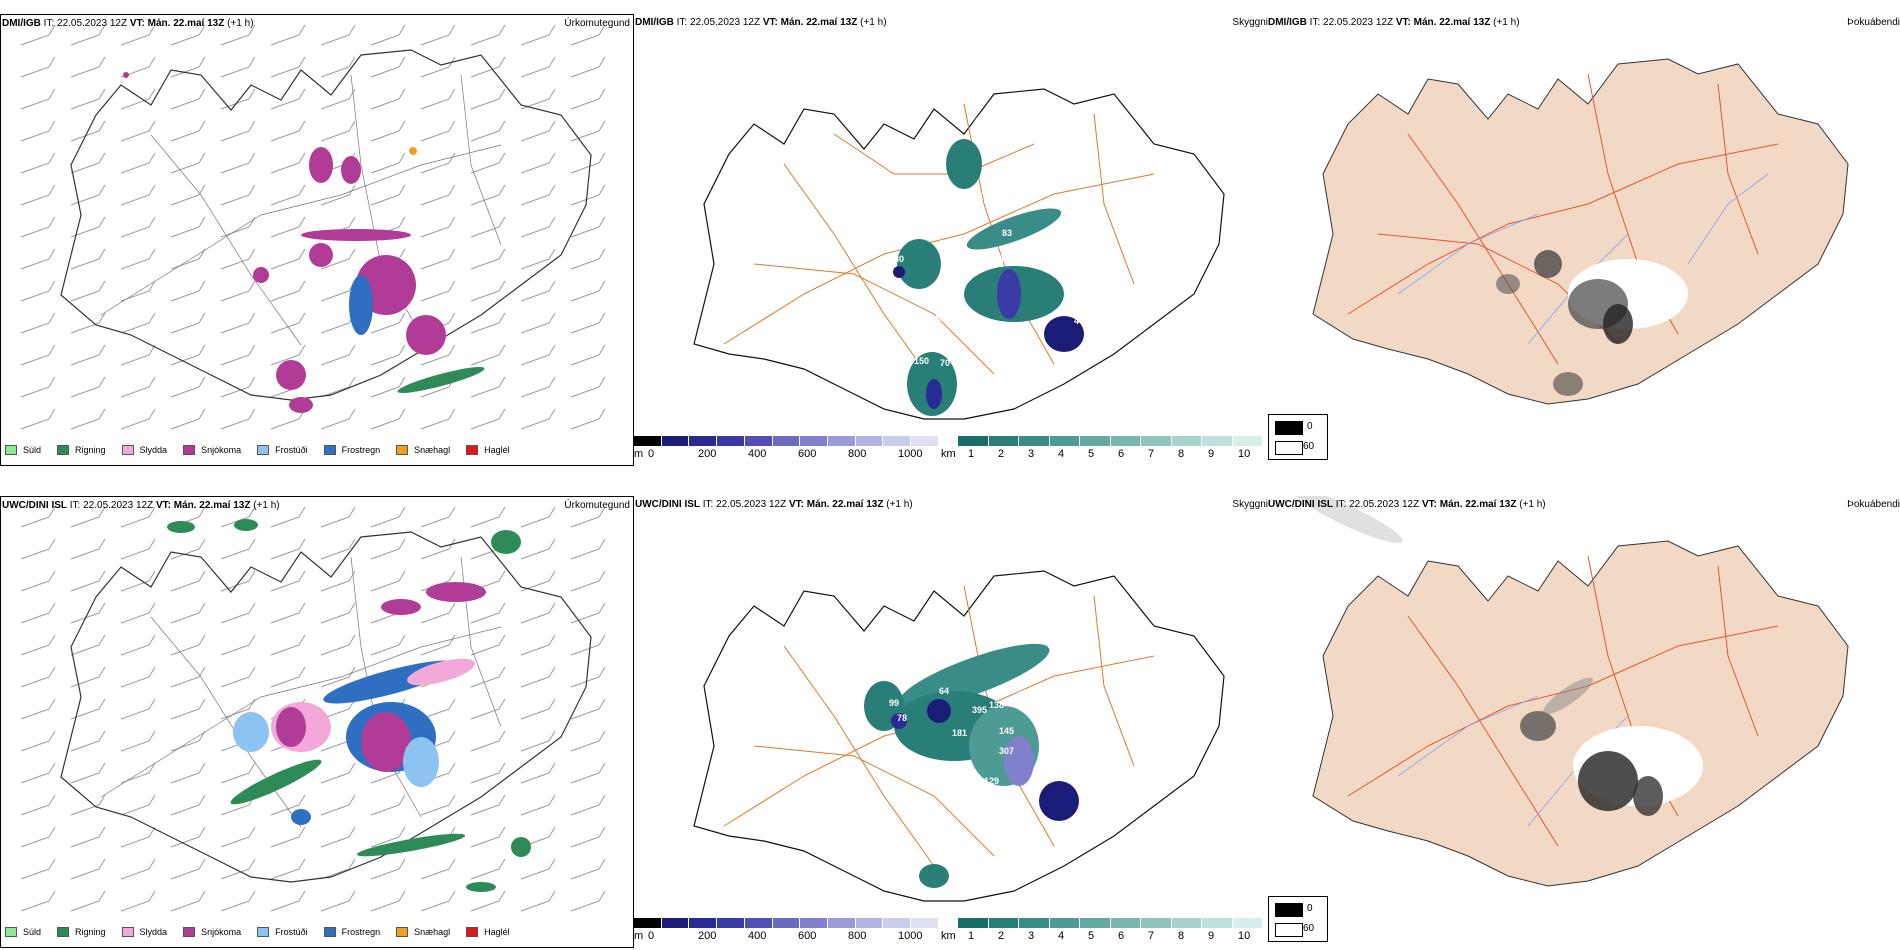 The width and height of the screenshot is (1900, 950). Describe the element at coordinates (887, 247) in the screenshot. I see `visibility-value: 37` at that location.